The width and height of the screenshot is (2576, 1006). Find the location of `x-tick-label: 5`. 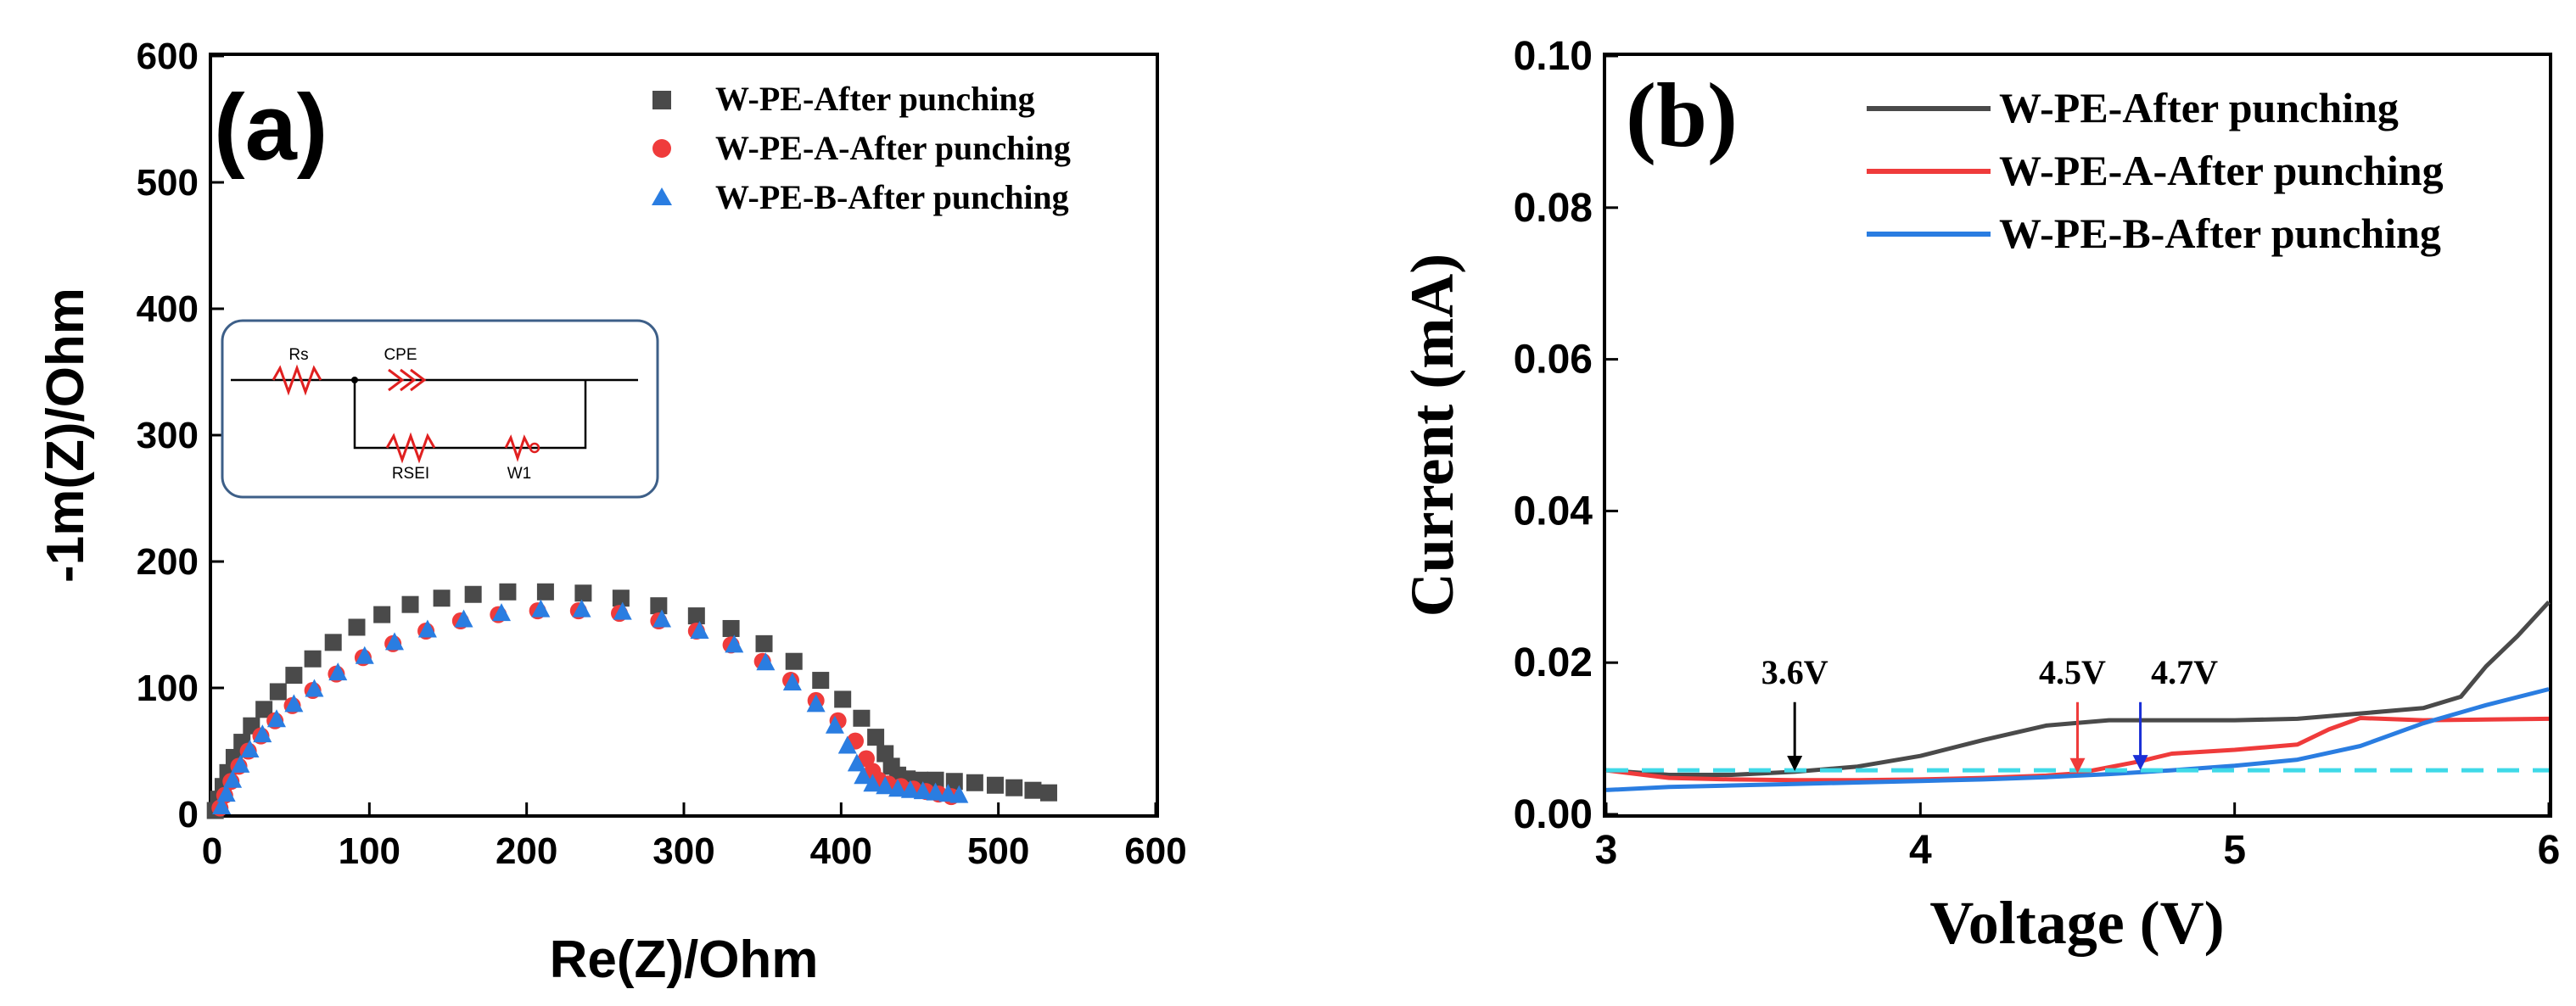

x-tick-label: 5 is located at coordinates (2235, 851).